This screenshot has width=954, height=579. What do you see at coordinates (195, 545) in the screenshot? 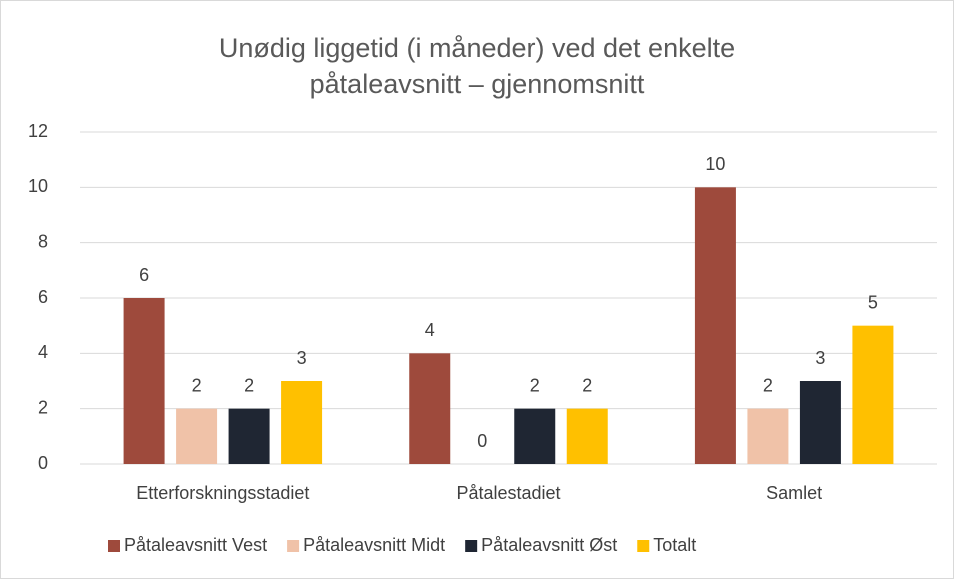
I see `legend-label: Påtaleavsnitt Vest` at bounding box center [195, 545].